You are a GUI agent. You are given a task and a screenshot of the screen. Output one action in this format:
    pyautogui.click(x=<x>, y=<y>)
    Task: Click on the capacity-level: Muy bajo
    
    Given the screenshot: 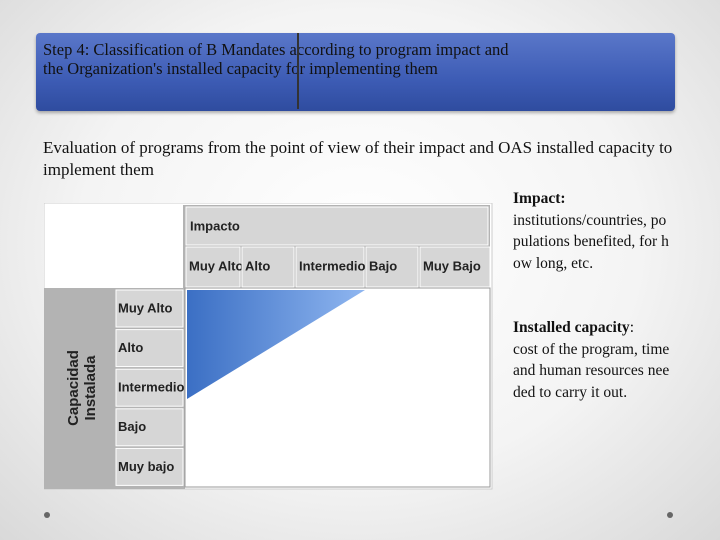 What is the action you would take?
    pyautogui.click(x=146, y=466)
    